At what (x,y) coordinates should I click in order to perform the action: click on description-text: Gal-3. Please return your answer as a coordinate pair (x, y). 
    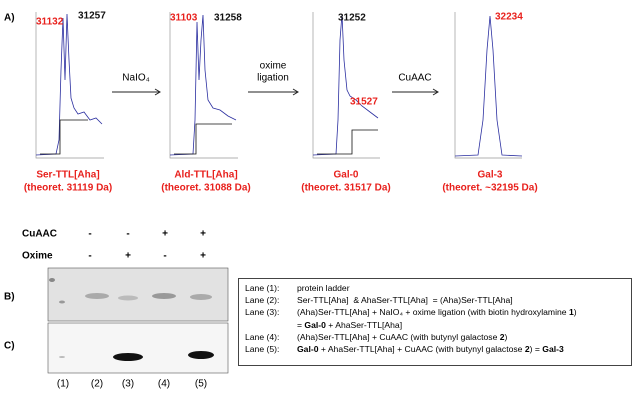
    Looking at the image, I should click on (553, 349).